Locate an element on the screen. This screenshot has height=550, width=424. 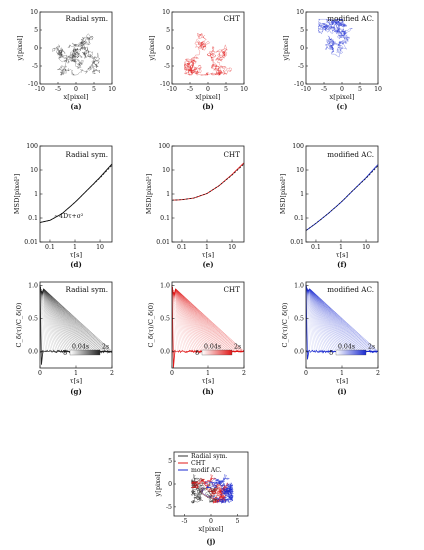
y-tick-label: 0.0 is located at coordinates (299, 351).